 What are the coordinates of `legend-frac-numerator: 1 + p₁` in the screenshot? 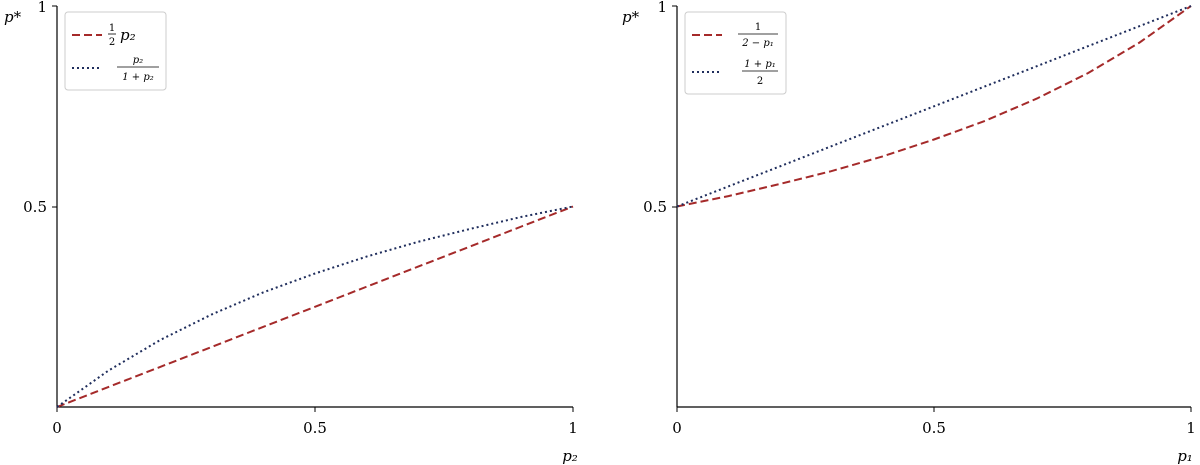 It's located at (760, 64).